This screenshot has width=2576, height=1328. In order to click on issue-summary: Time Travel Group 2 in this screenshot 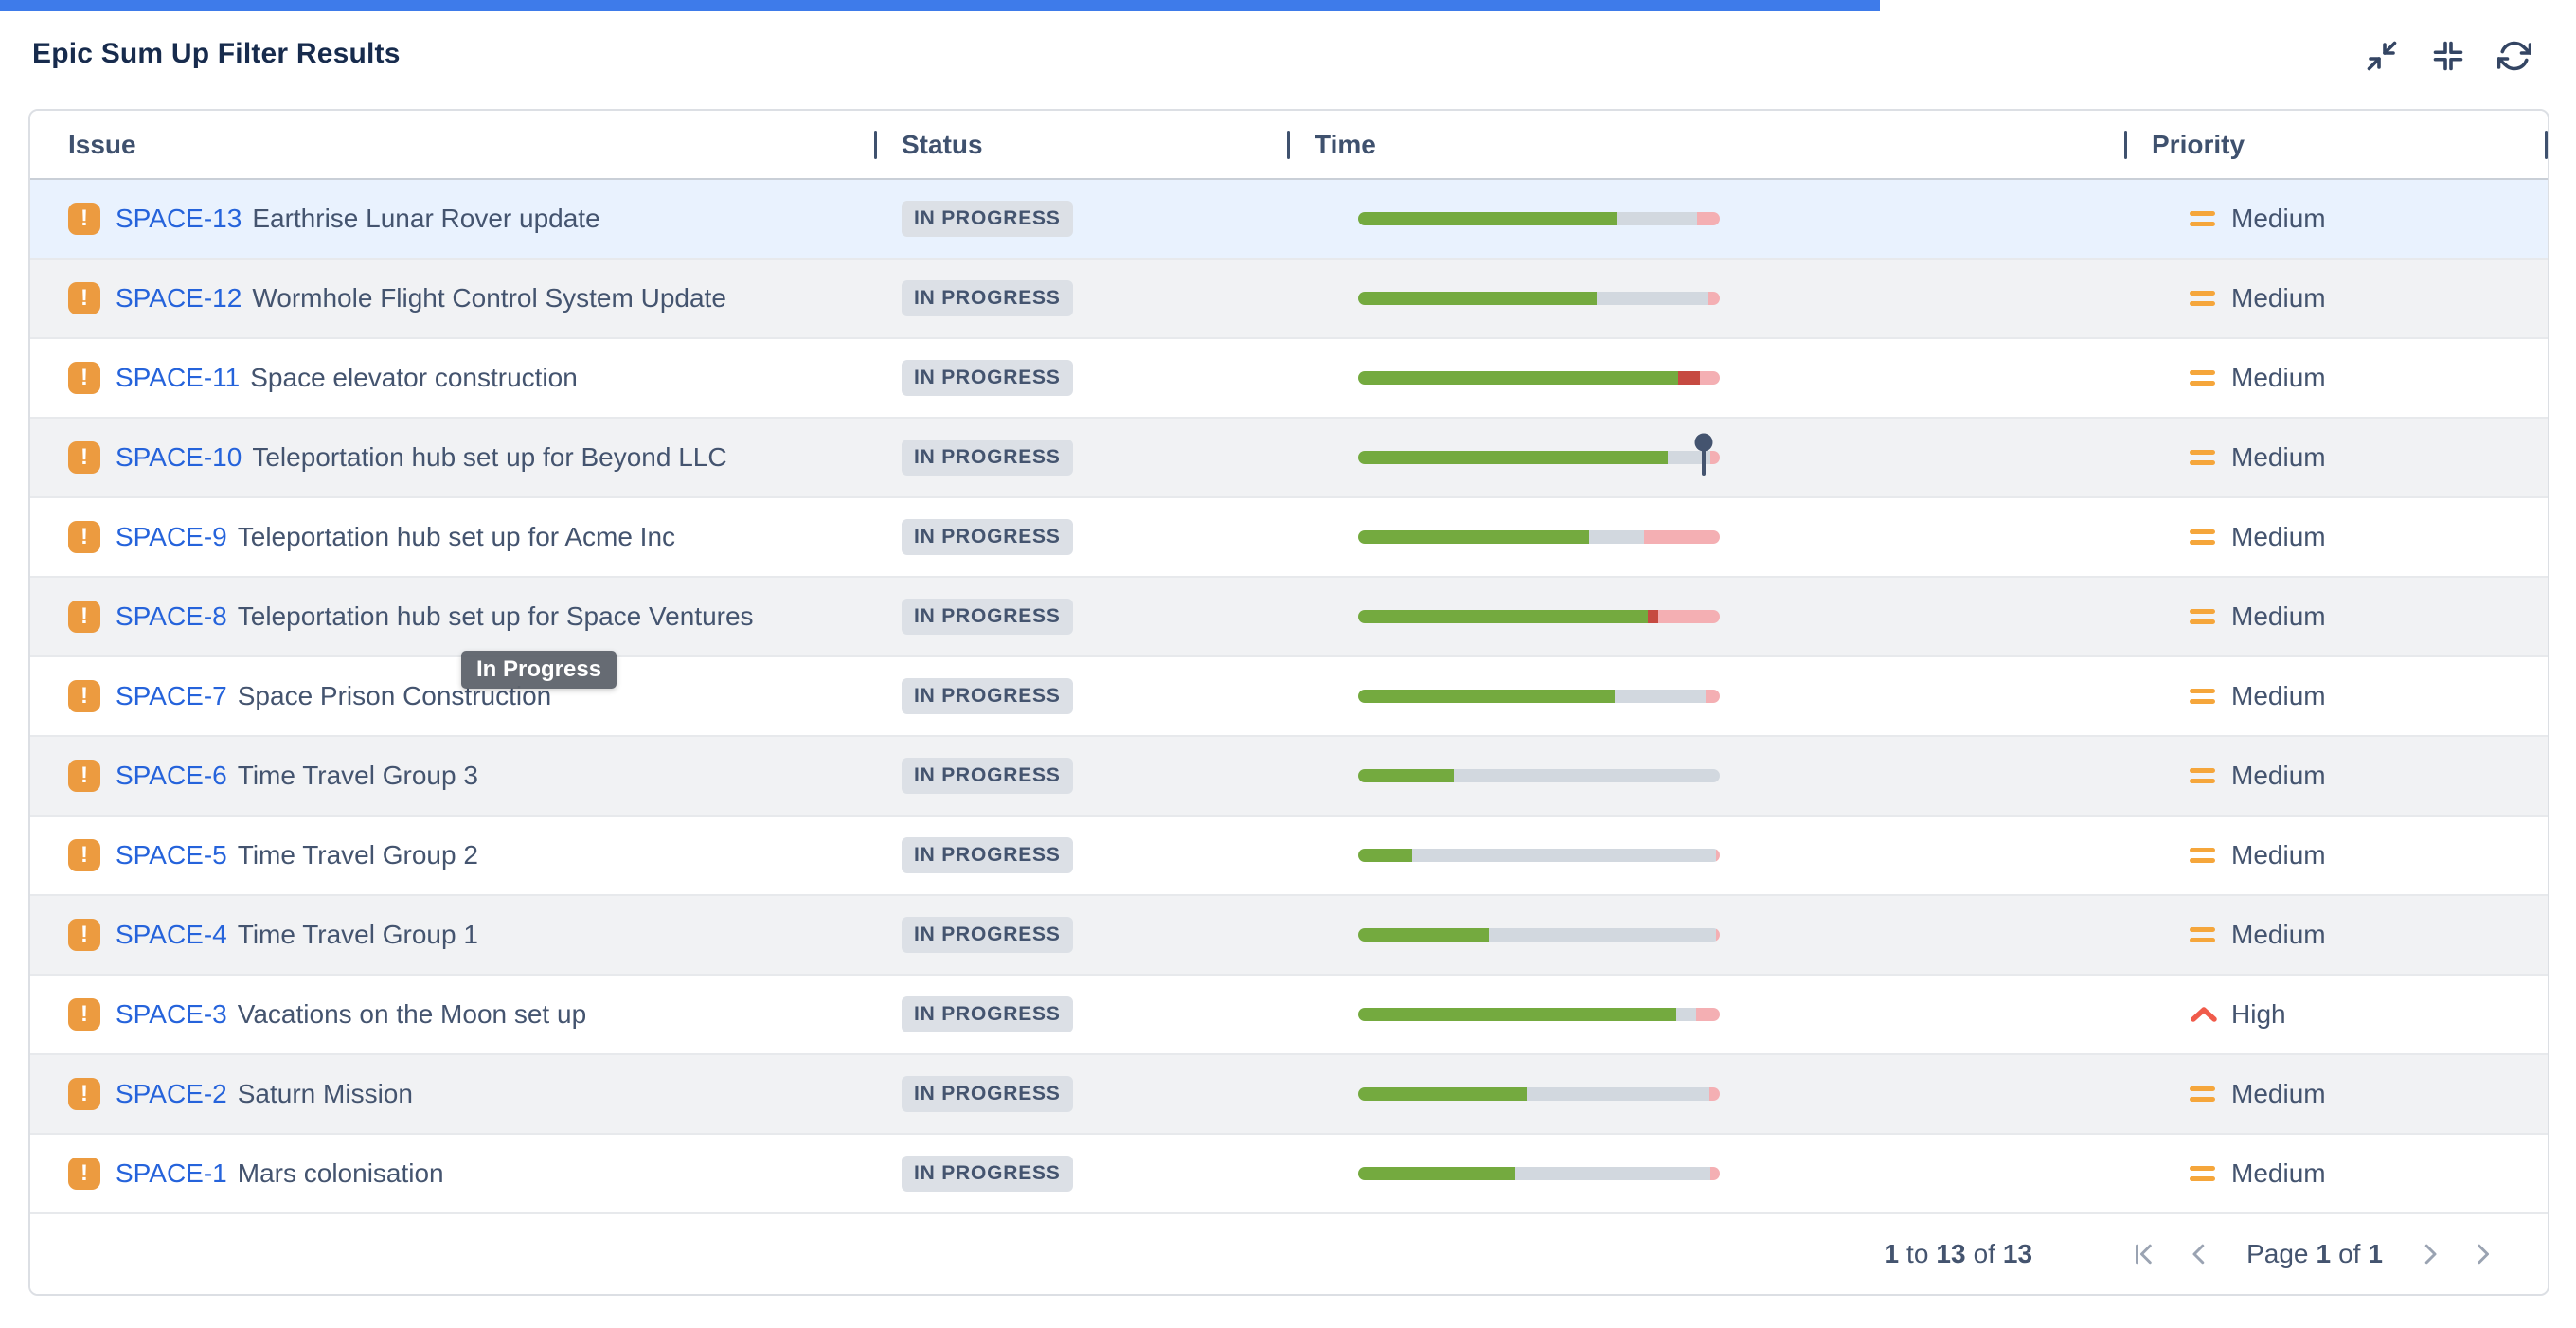, I will do `click(357, 855)`.